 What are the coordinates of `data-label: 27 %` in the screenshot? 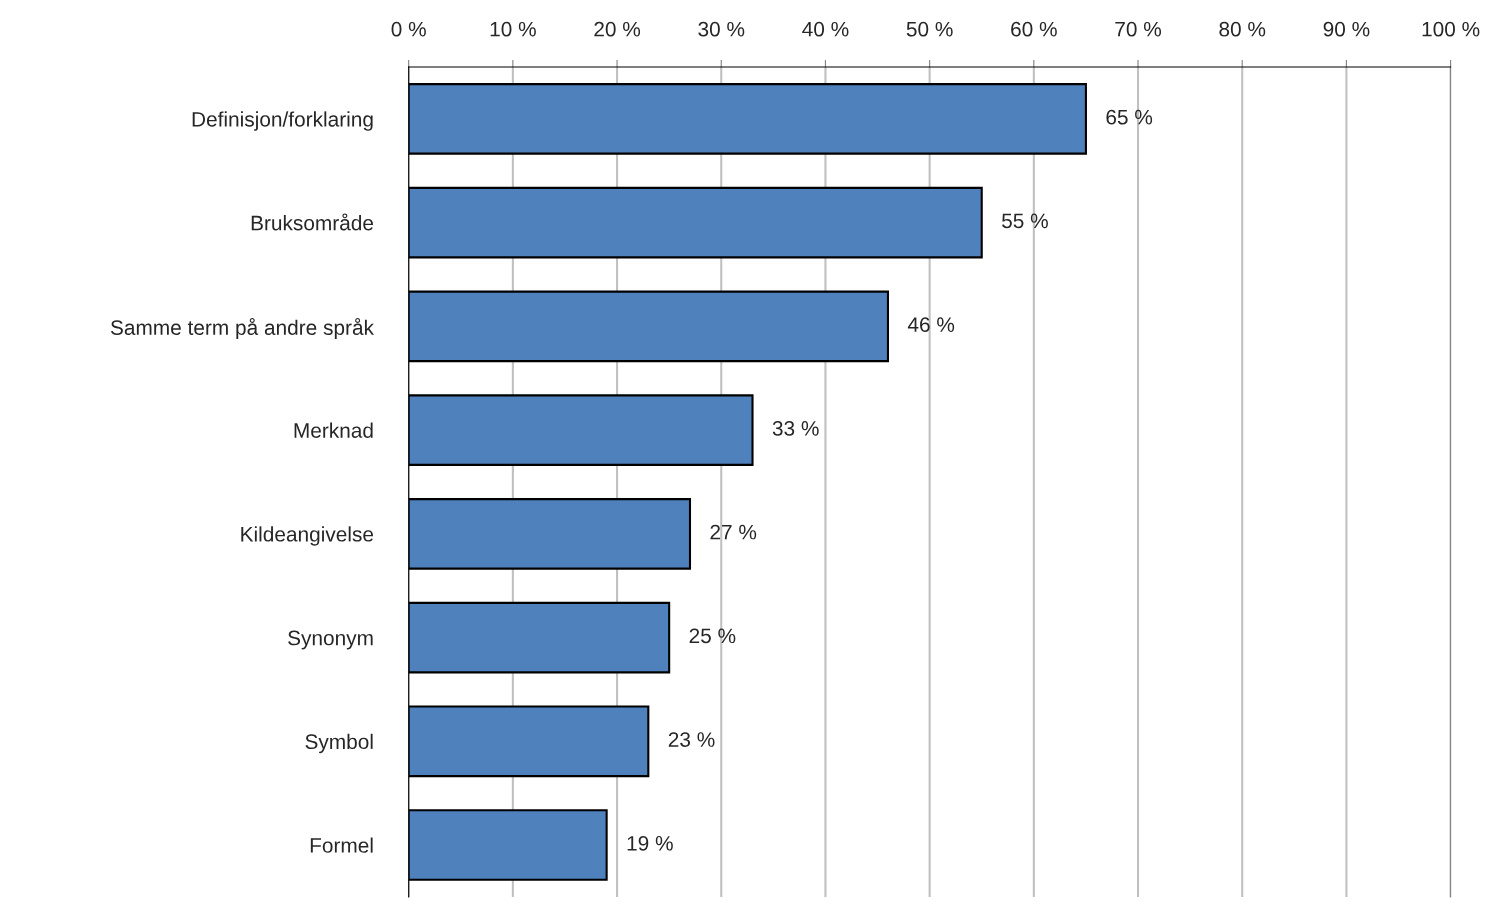 It's located at (733, 532).